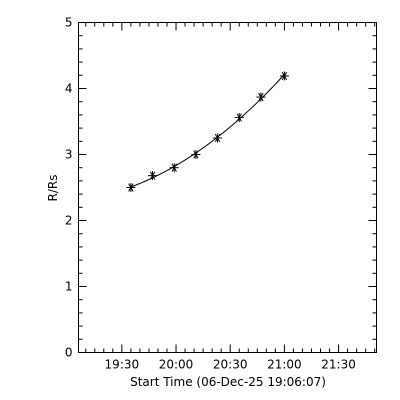 The width and height of the screenshot is (400, 400). I want to click on y-tick-label: 1, so click(69, 287).